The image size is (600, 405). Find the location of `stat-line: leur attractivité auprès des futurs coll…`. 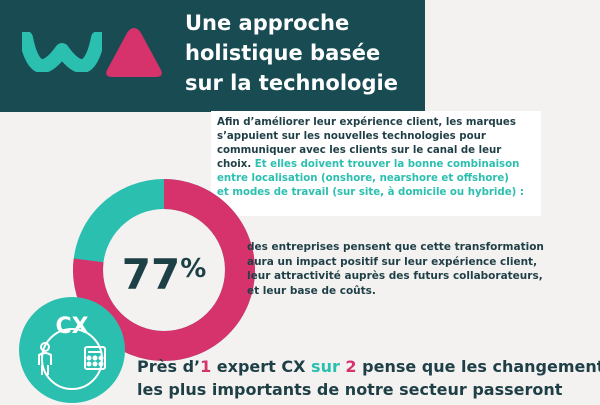

stat-line: leur attractivité auprès des futurs coll… is located at coordinates (395, 276).